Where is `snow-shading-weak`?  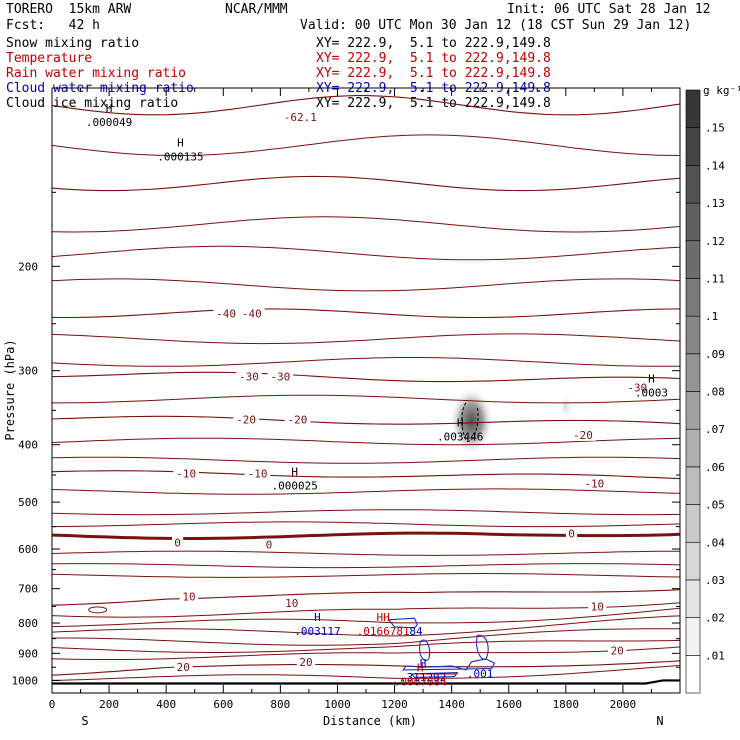 snow-shading-weak is located at coordinates (565, 406).